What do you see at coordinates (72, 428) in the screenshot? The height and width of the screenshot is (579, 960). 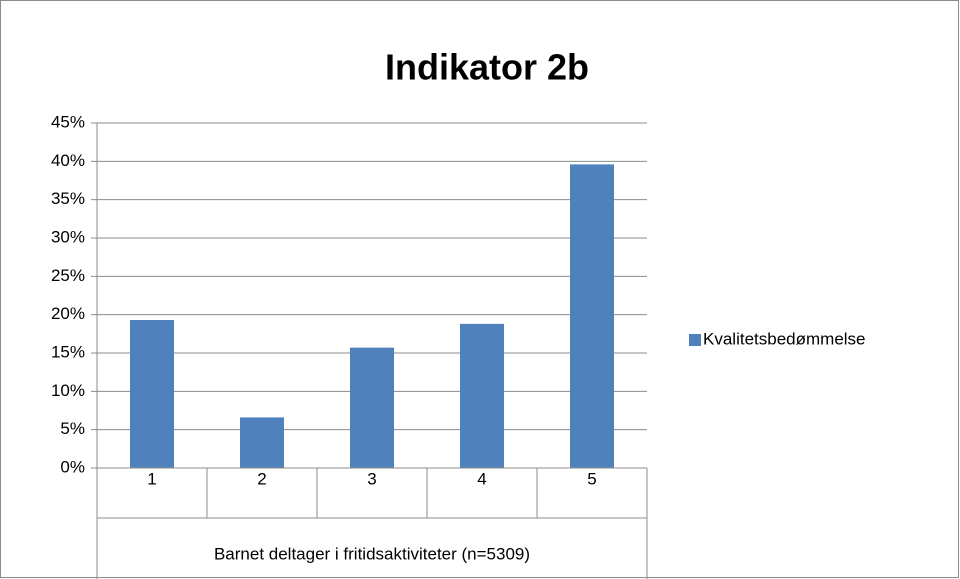 I see `y-tick-label: 5%` at bounding box center [72, 428].